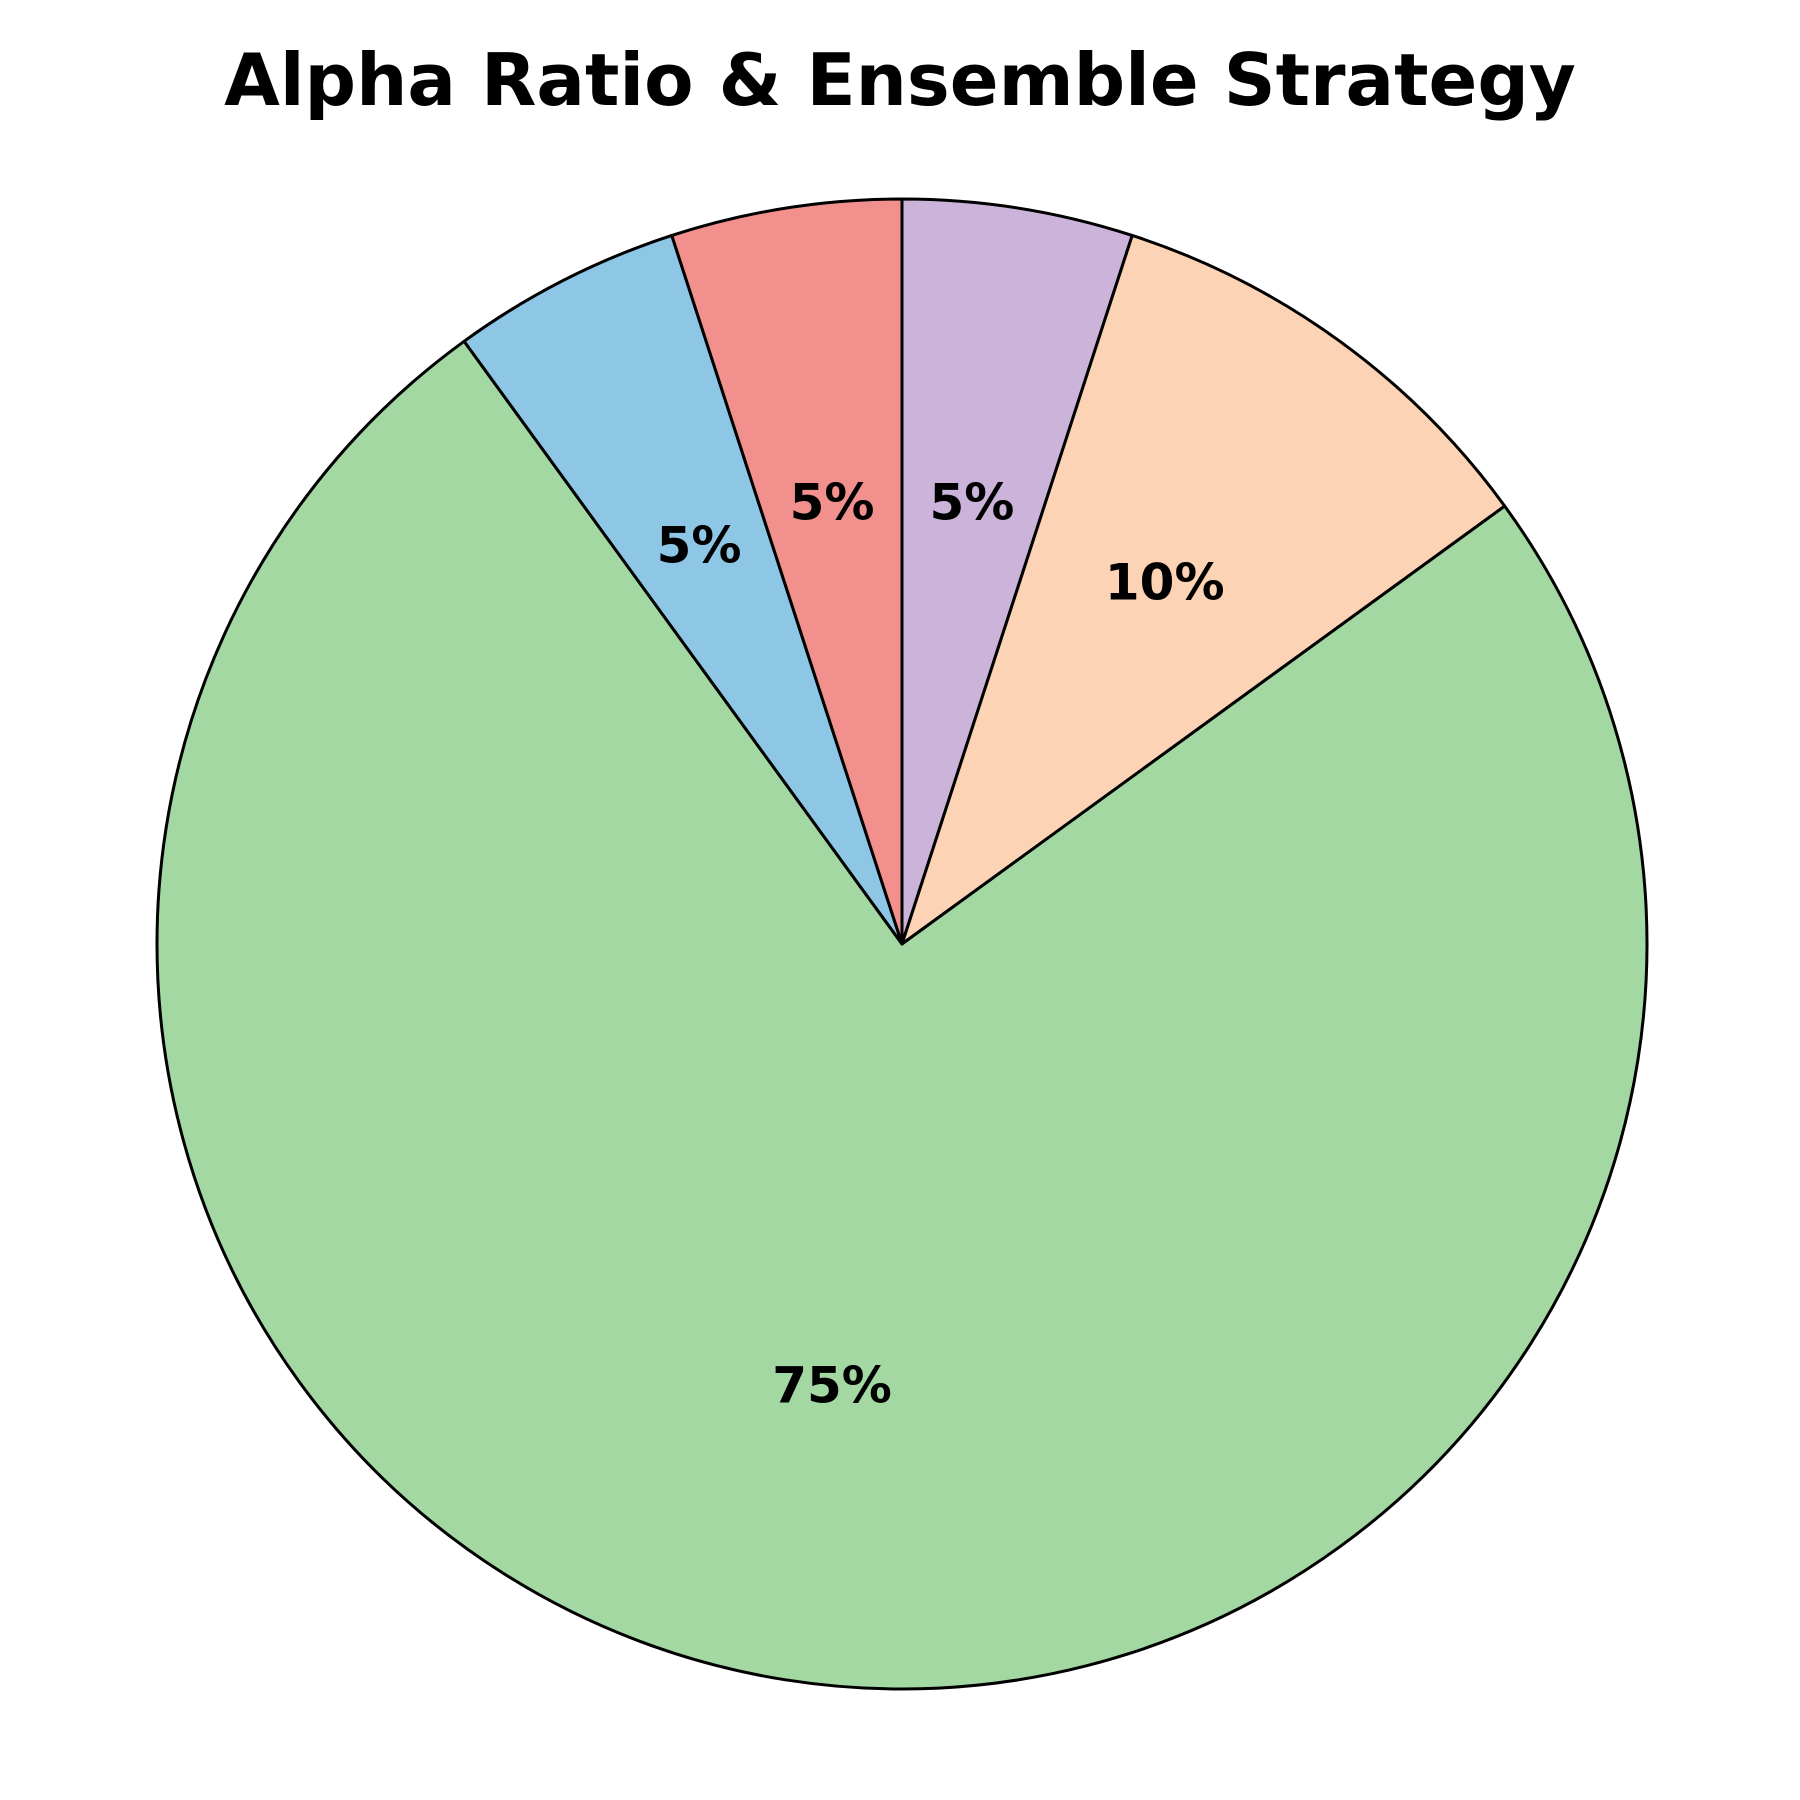 The width and height of the screenshot is (1800, 1800). Describe the element at coordinates (971, 503) in the screenshot. I see `pie-slice-label-1: 5%` at that location.